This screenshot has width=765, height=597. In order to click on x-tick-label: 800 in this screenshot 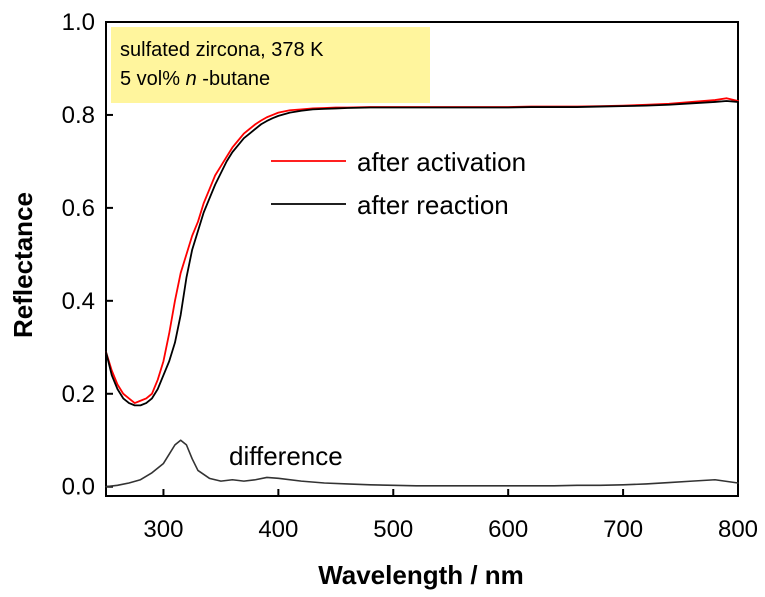, I will do `click(738, 529)`.